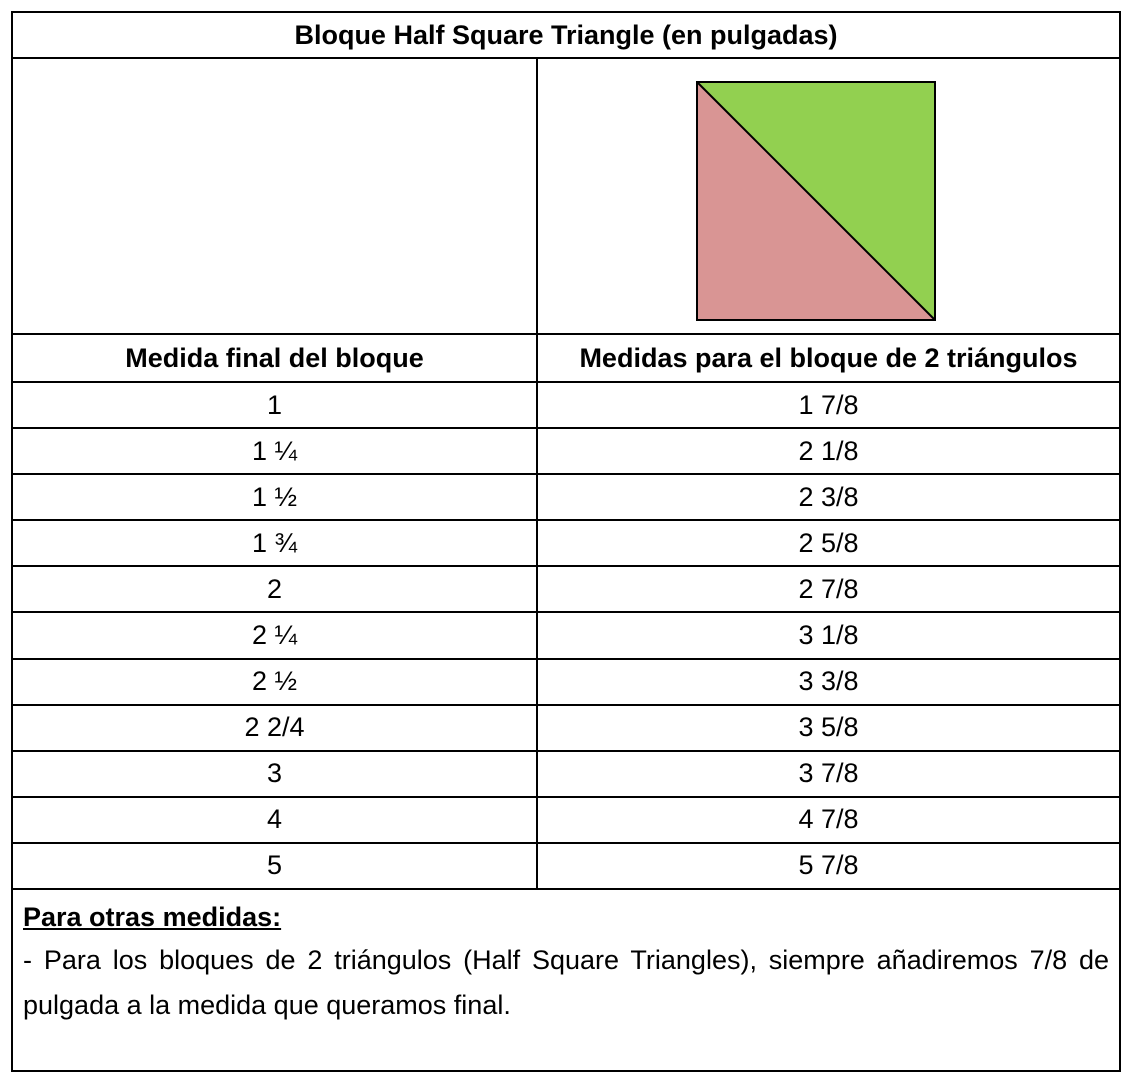 This screenshot has width=1134, height=1083. Describe the element at coordinates (566, 867) in the screenshot. I see `table-row: 5 5 7/8` at that location.